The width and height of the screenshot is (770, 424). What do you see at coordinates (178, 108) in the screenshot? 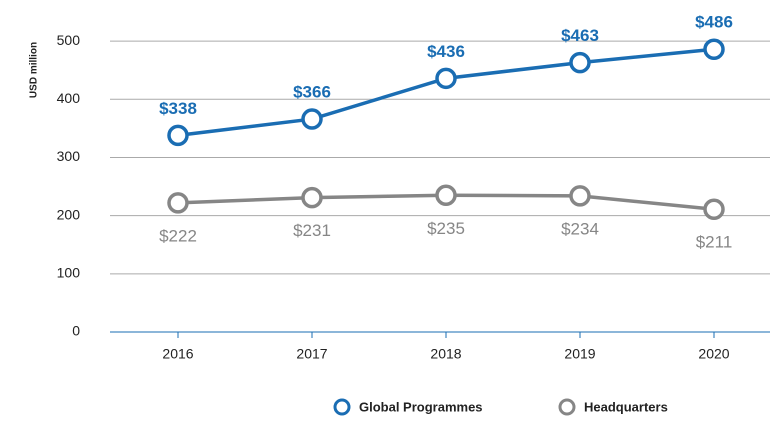
I see `value-label: $338` at bounding box center [178, 108].